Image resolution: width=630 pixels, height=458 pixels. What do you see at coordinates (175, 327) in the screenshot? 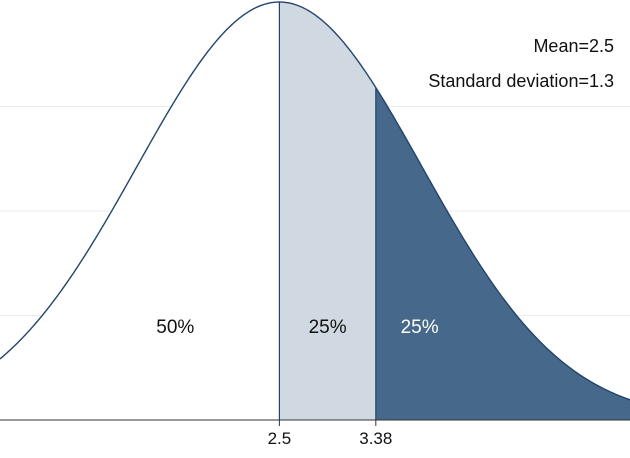
I see `region-label-left: 50%` at bounding box center [175, 327].